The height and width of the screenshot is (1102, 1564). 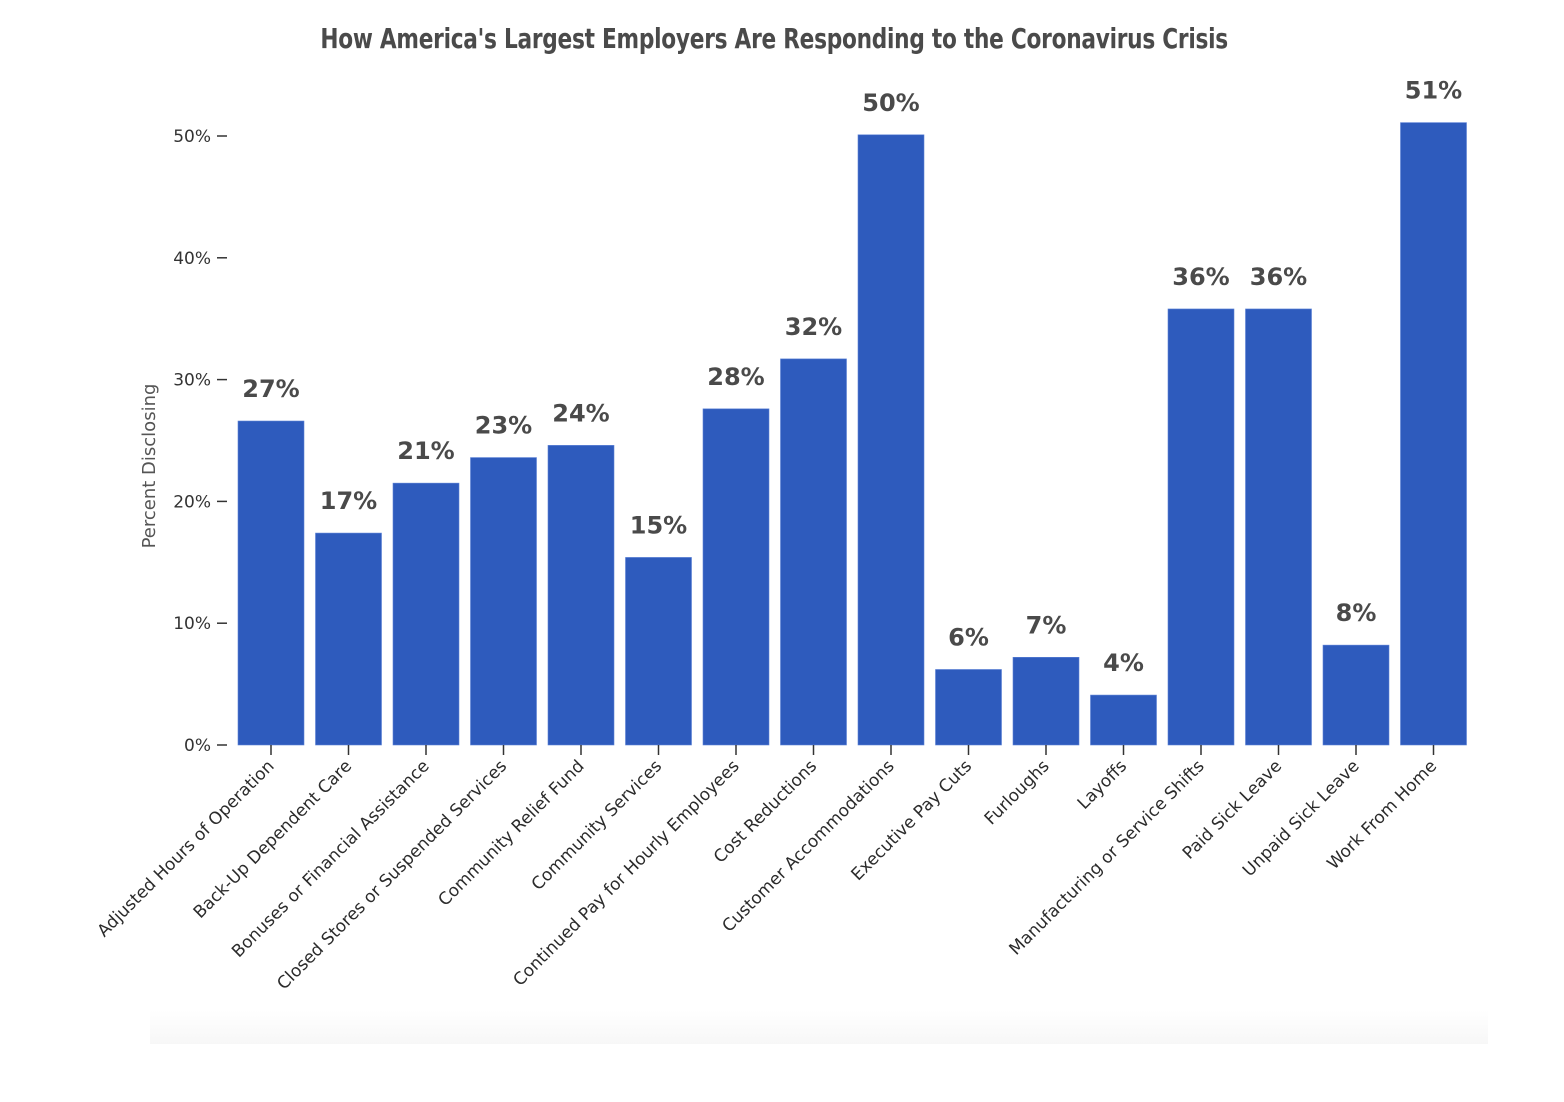 I want to click on data-label: 4%, so click(x=1123, y=663).